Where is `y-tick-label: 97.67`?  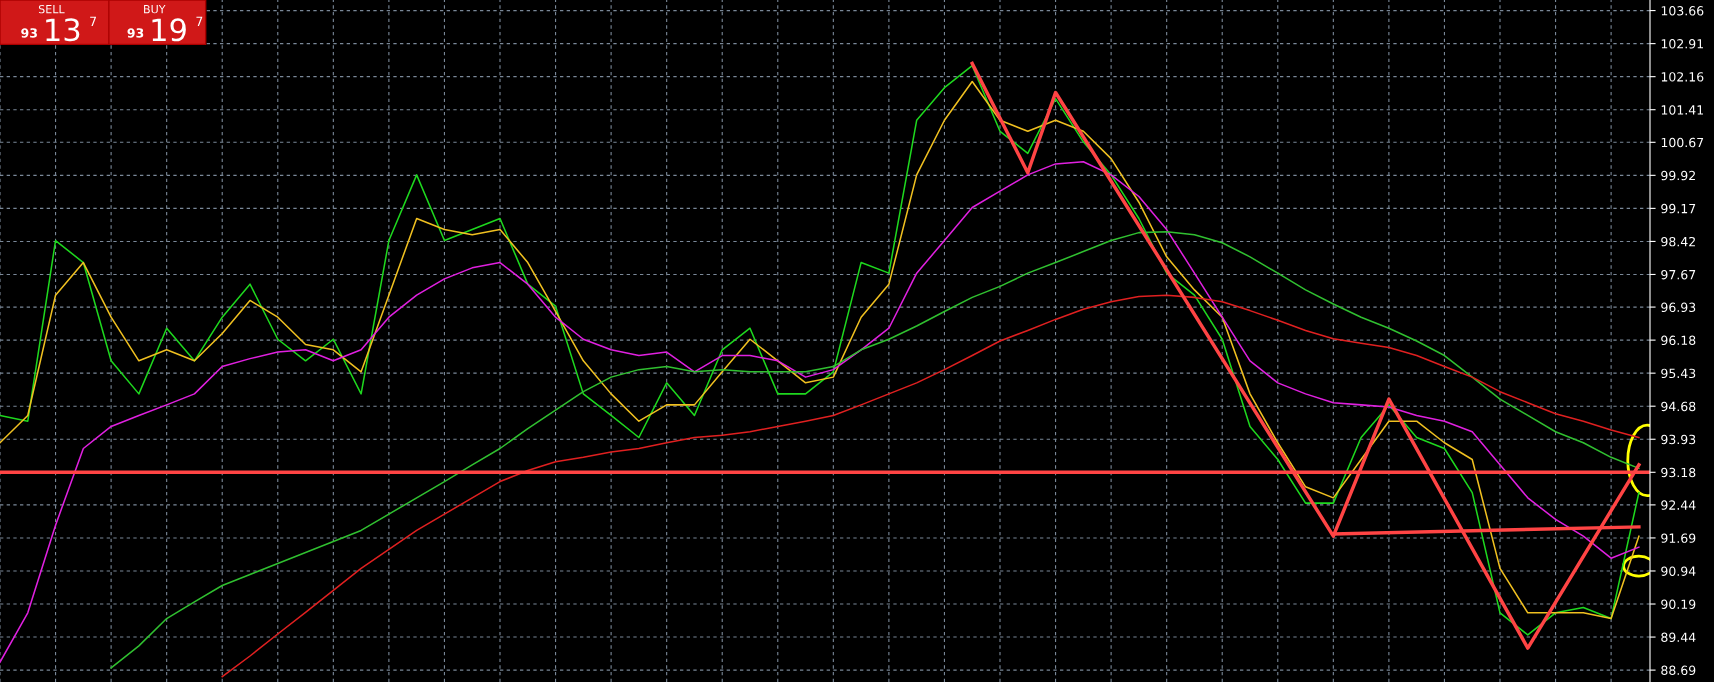 y-tick-label: 97.67 is located at coordinates (1678, 274).